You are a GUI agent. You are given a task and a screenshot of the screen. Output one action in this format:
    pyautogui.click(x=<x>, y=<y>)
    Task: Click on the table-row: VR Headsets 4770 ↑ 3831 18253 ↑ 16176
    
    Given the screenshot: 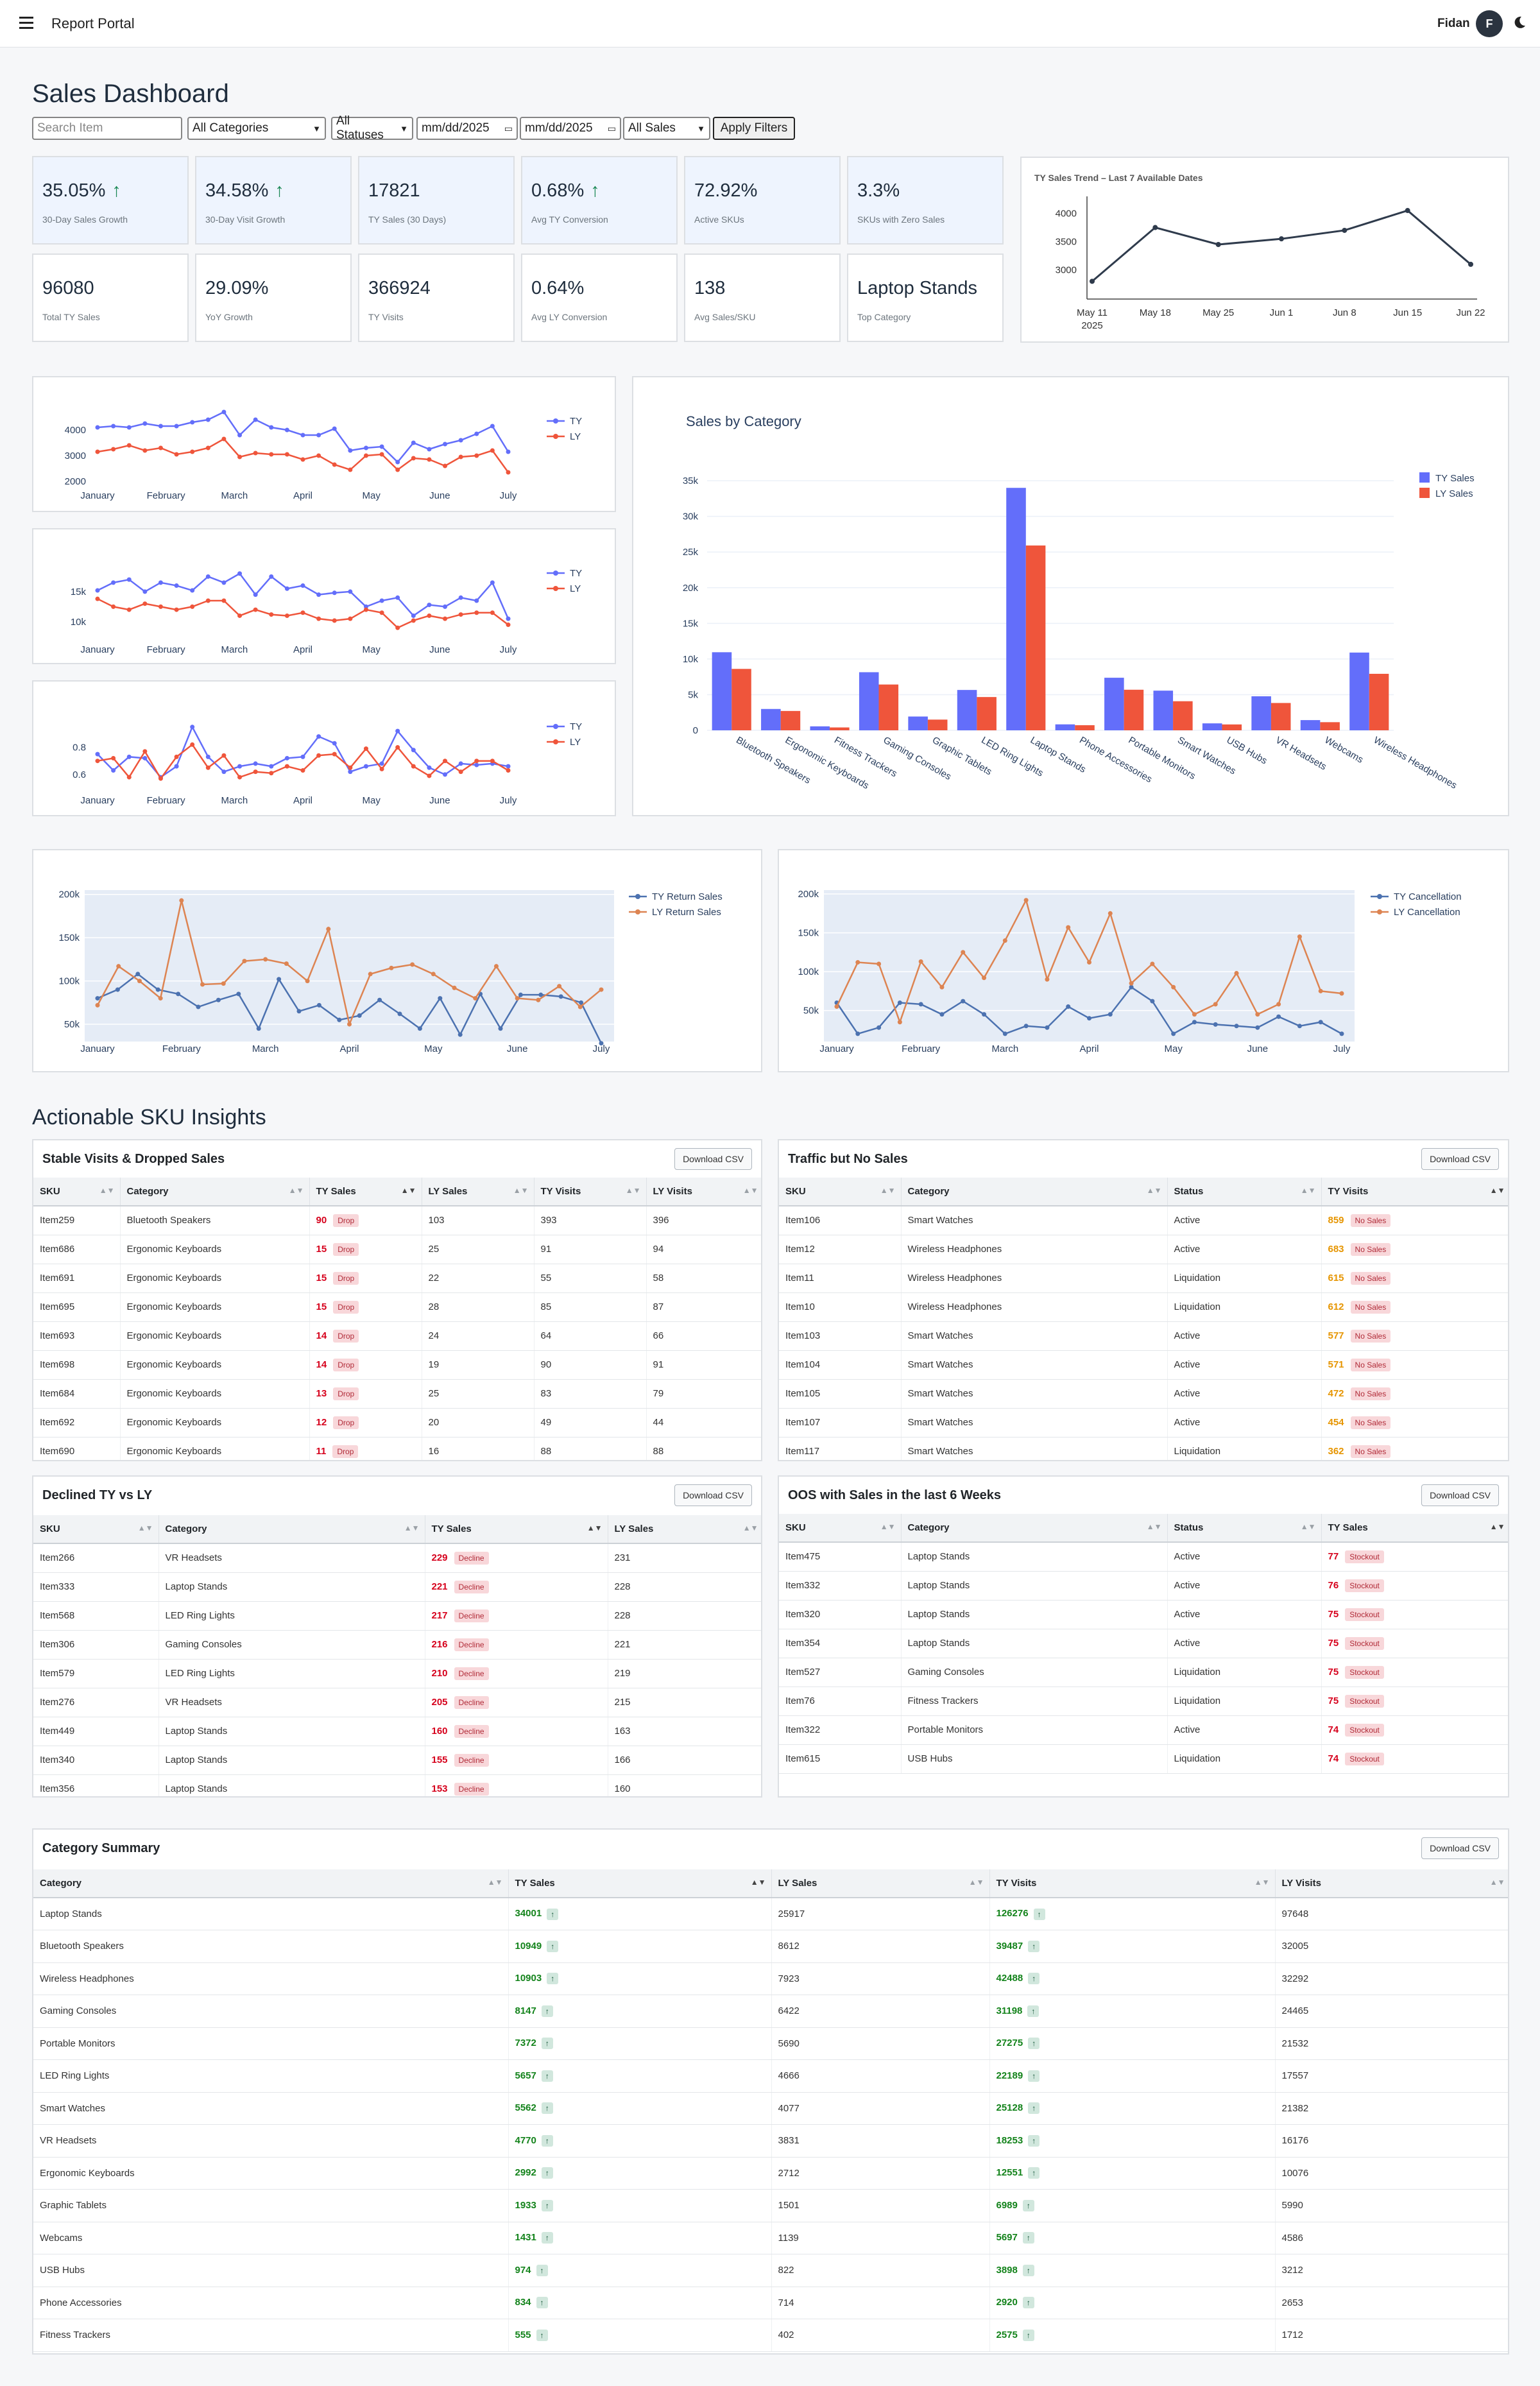 What is the action you would take?
    pyautogui.click(x=771, y=2141)
    